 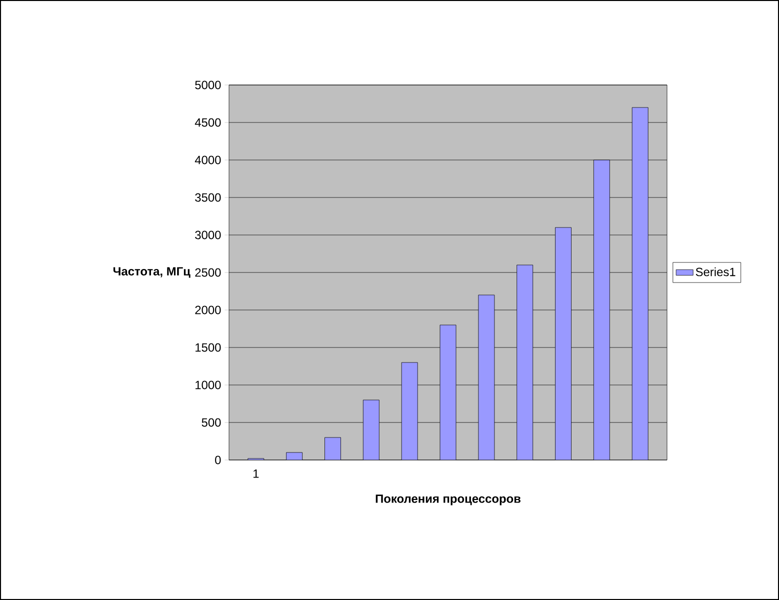 I want to click on y-tick-label: 3000, so click(x=208, y=235).